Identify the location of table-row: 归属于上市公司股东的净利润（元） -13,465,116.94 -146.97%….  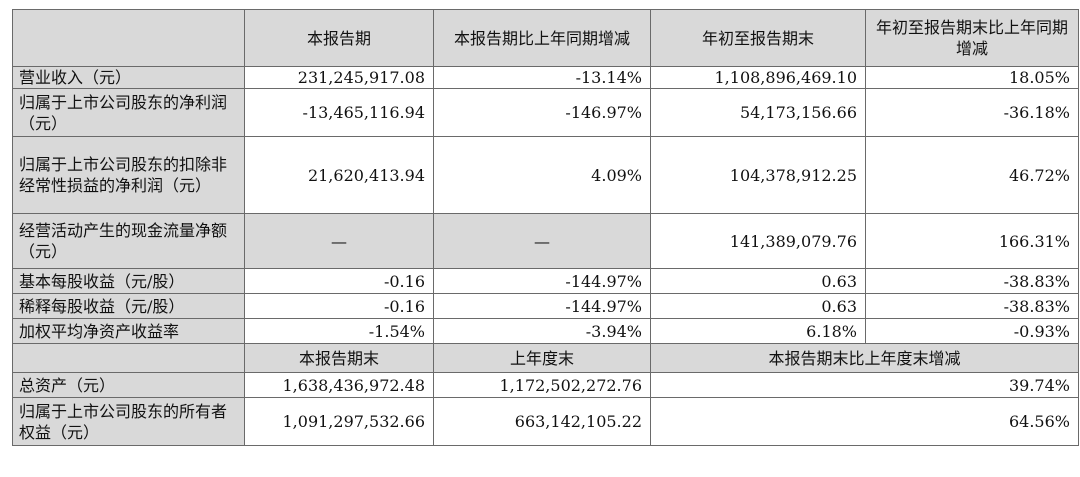
(545, 112).